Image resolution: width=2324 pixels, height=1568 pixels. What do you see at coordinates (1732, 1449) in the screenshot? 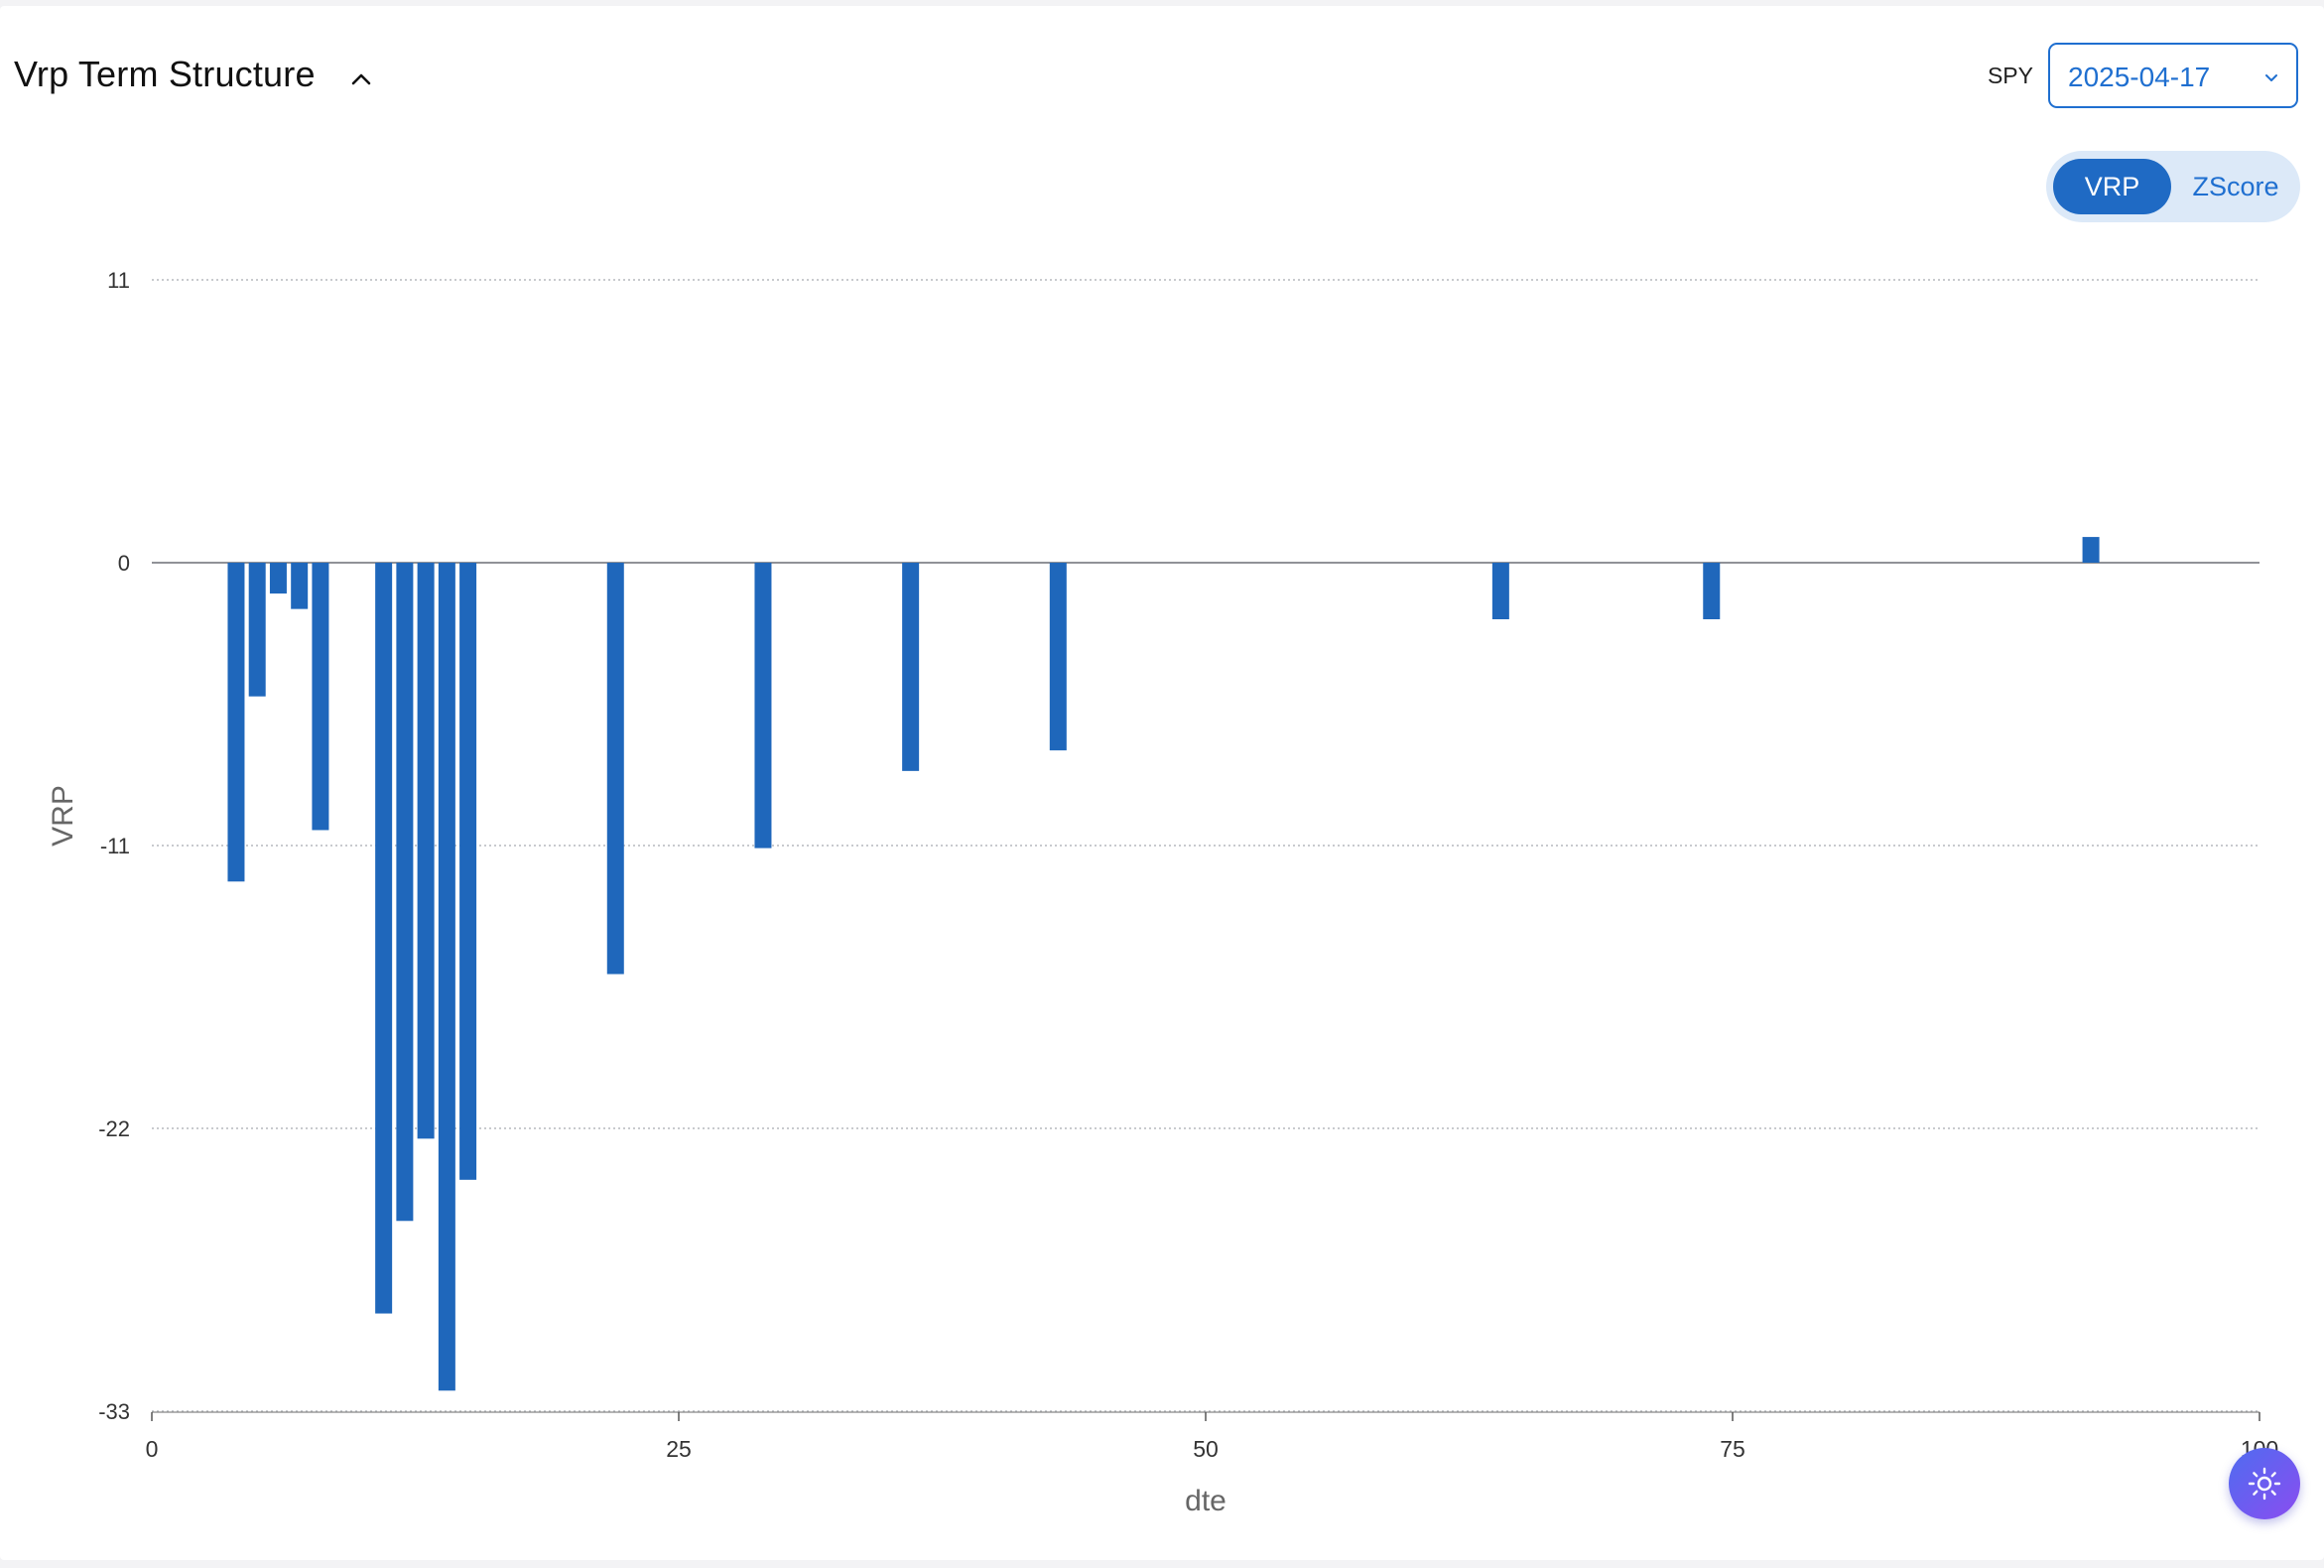
I see `x-tick-label: 75` at bounding box center [1732, 1449].